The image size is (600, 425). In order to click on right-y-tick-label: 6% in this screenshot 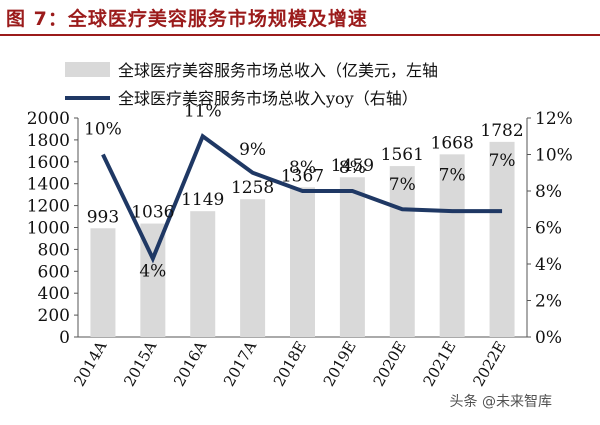, I will do `click(548, 229)`.